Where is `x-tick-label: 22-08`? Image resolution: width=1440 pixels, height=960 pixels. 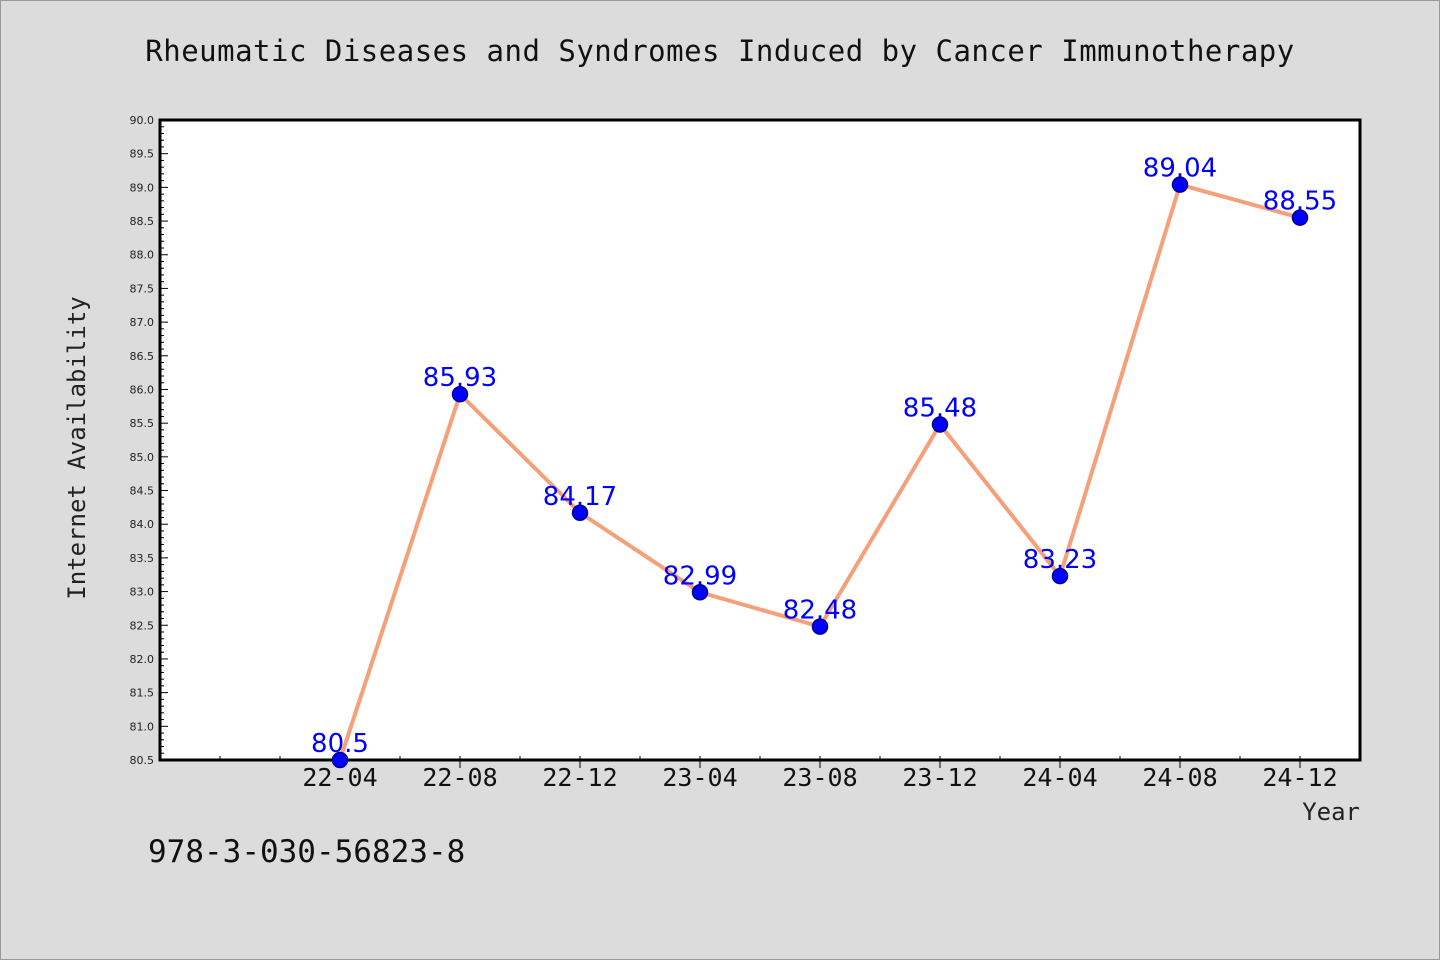 x-tick-label: 22-08 is located at coordinates (459, 777).